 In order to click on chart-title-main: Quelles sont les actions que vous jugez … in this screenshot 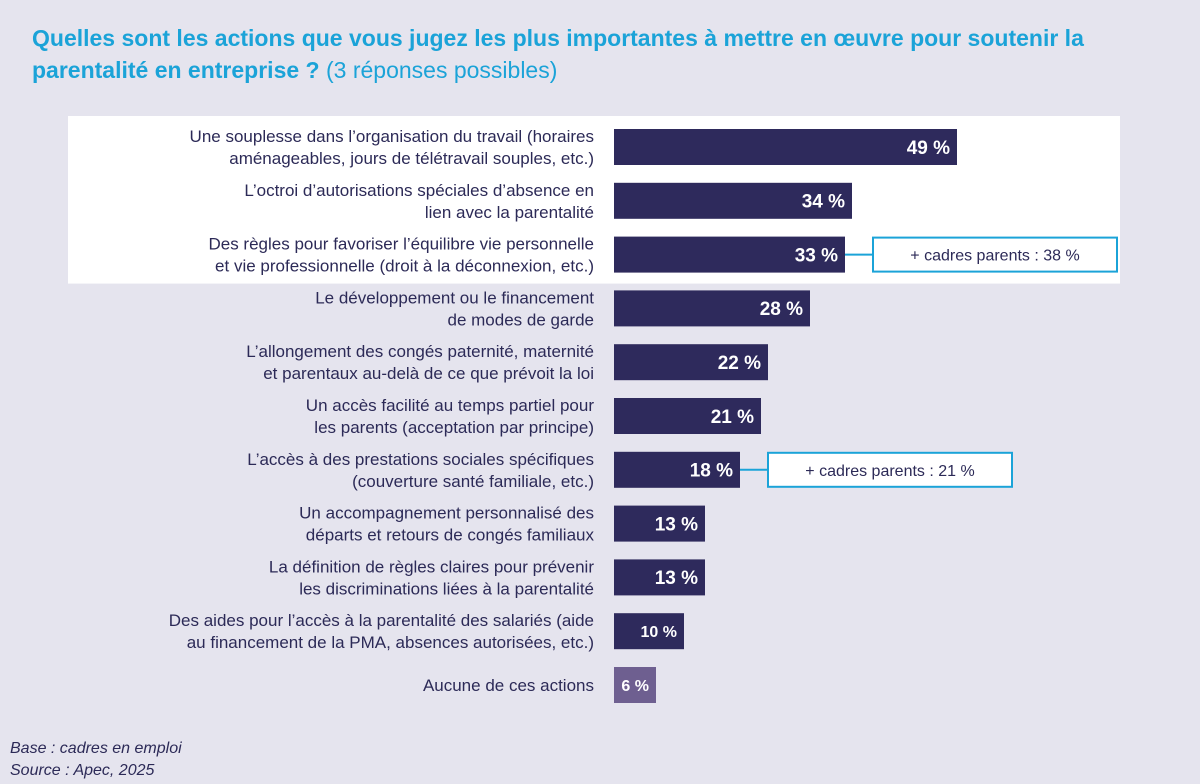, I will do `click(558, 54)`.